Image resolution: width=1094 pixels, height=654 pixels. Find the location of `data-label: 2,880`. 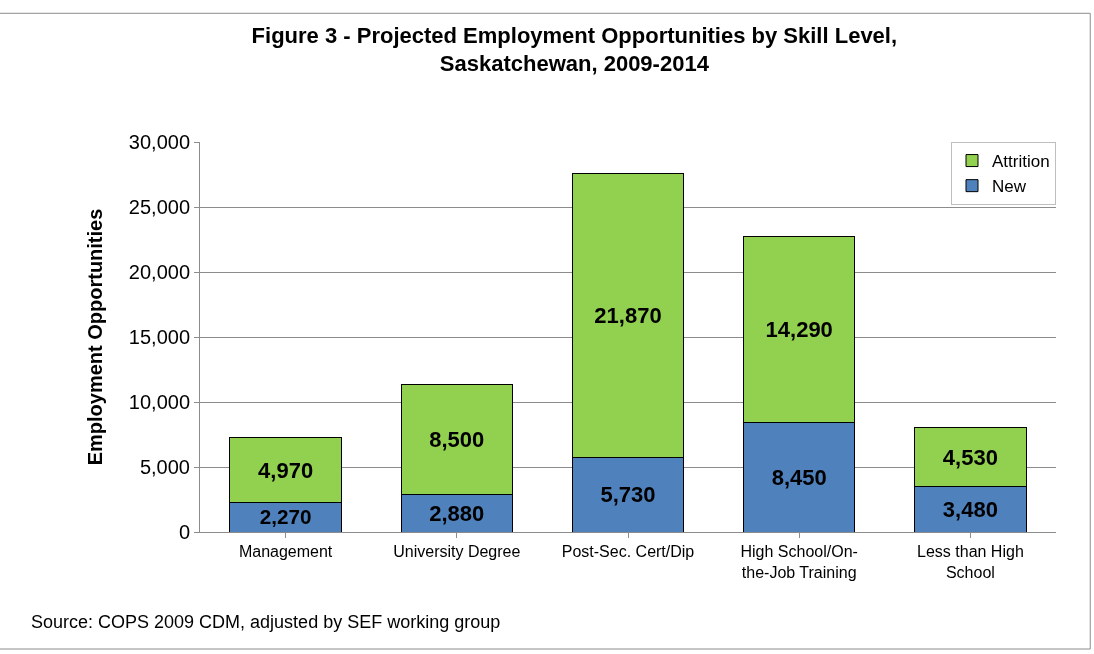

data-label: 2,880 is located at coordinates (457, 513).